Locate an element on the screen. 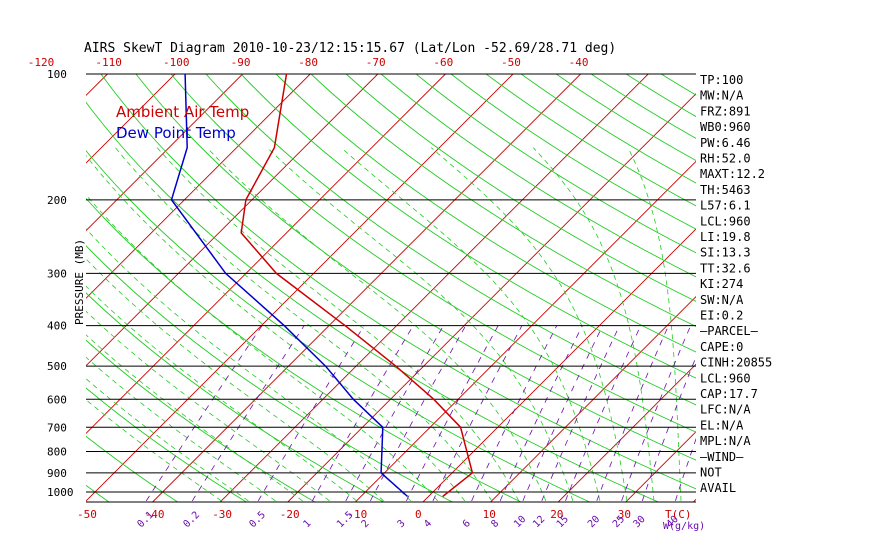 The height and width of the screenshot is (560, 870). temperature-tick-label: -10 is located at coordinates (357, 514).